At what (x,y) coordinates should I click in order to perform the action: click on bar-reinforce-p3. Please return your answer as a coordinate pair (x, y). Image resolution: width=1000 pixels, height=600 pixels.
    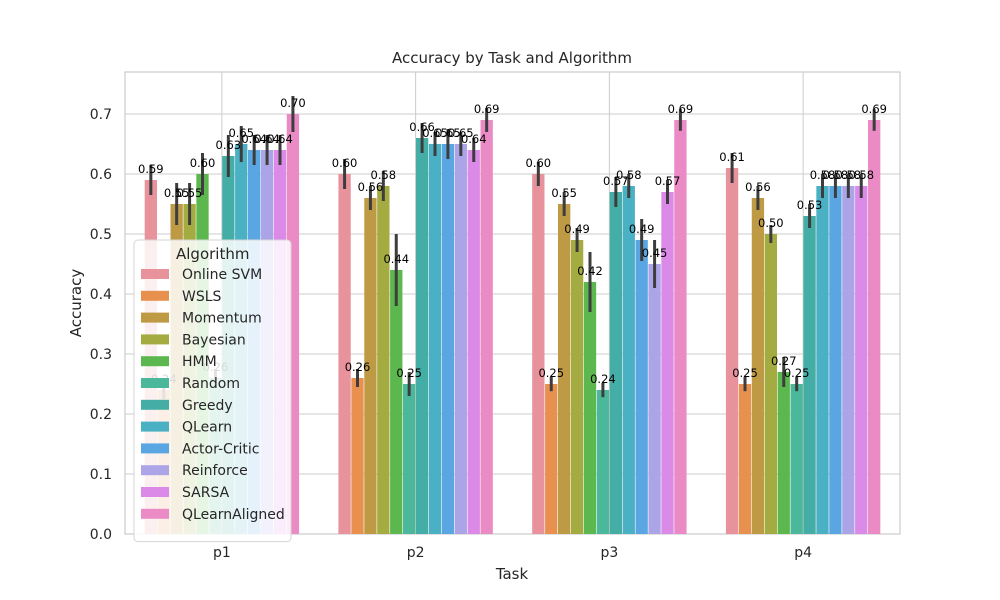
    Looking at the image, I should click on (654, 399).